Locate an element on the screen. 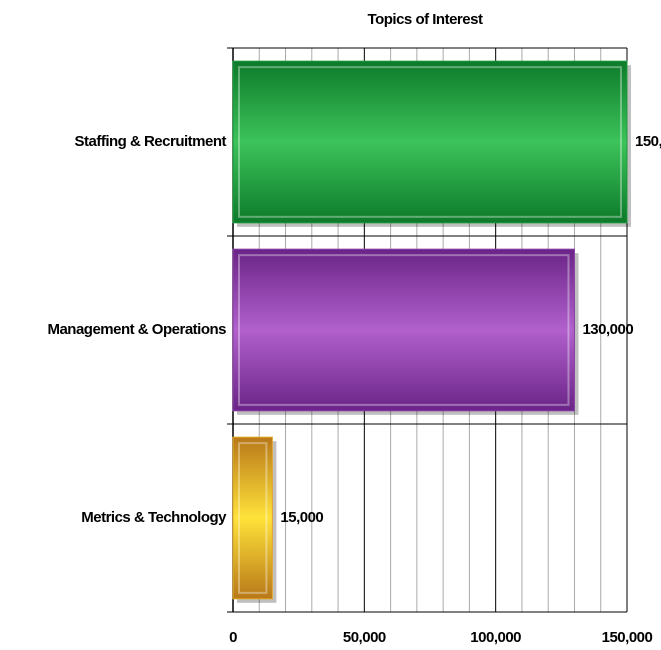 This screenshot has width=661, height=650. x-tick-label: 0 is located at coordinates (233, 637).